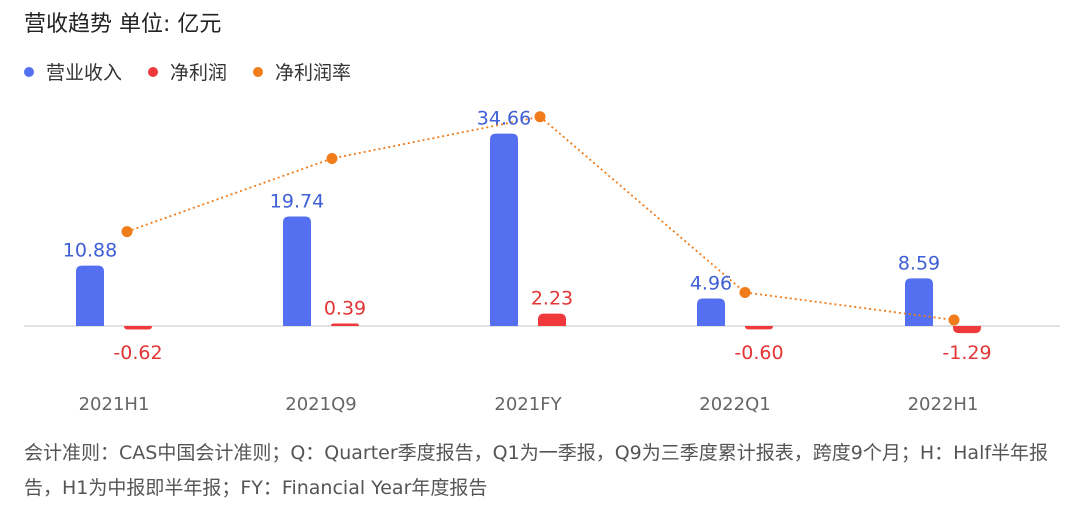 The height and width of the screenshot is (515, 1080). I want to click on x-tick-label: 2021H1, so click(114, 404).